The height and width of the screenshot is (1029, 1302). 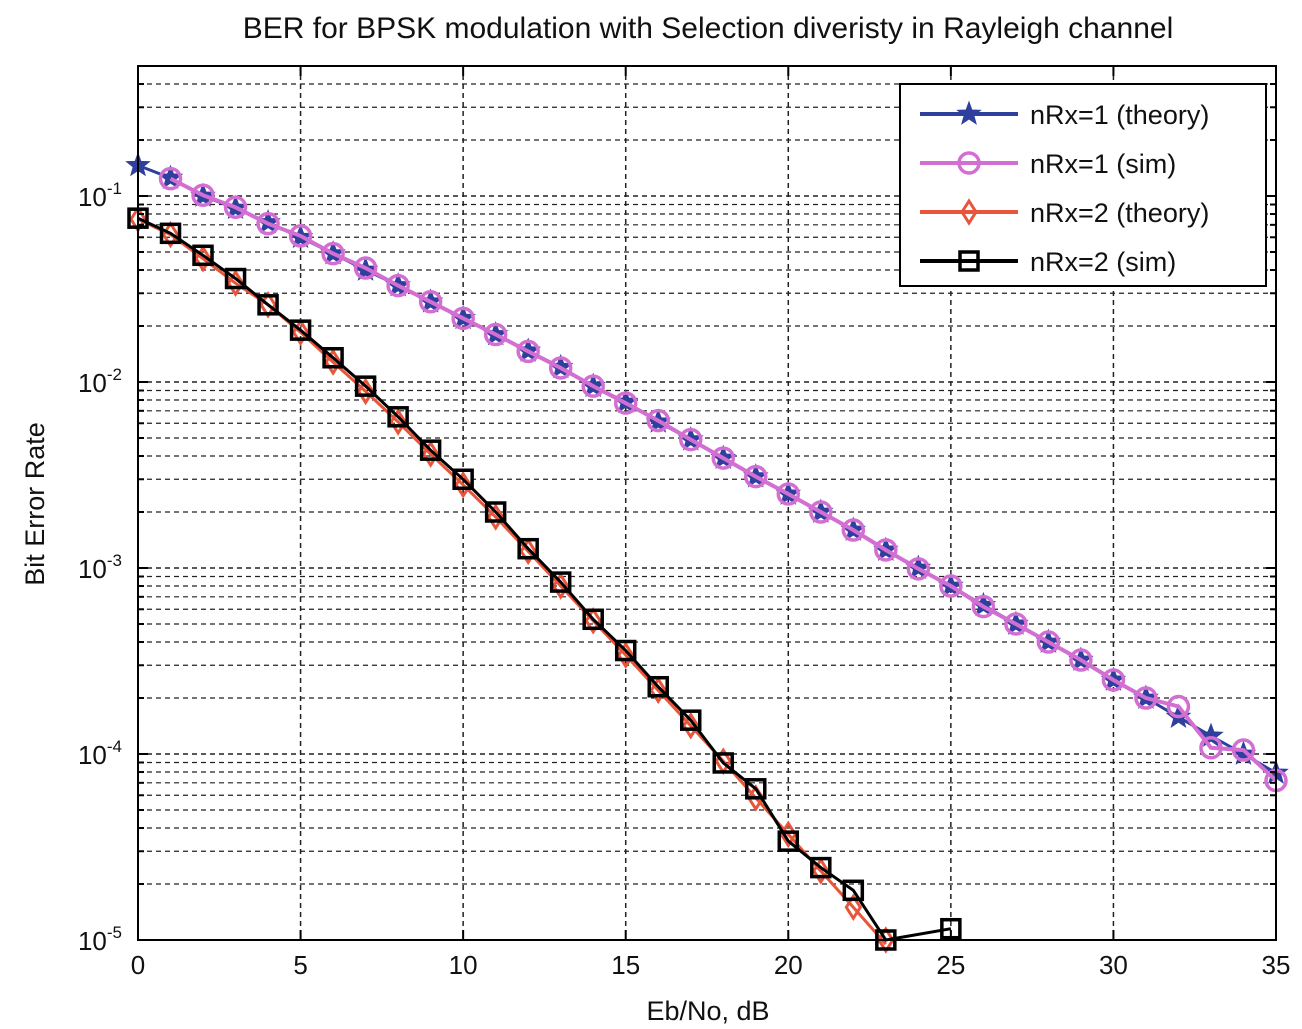 I want to click on y-tick-label: 10⁻¹, so click(x=100, y=195).